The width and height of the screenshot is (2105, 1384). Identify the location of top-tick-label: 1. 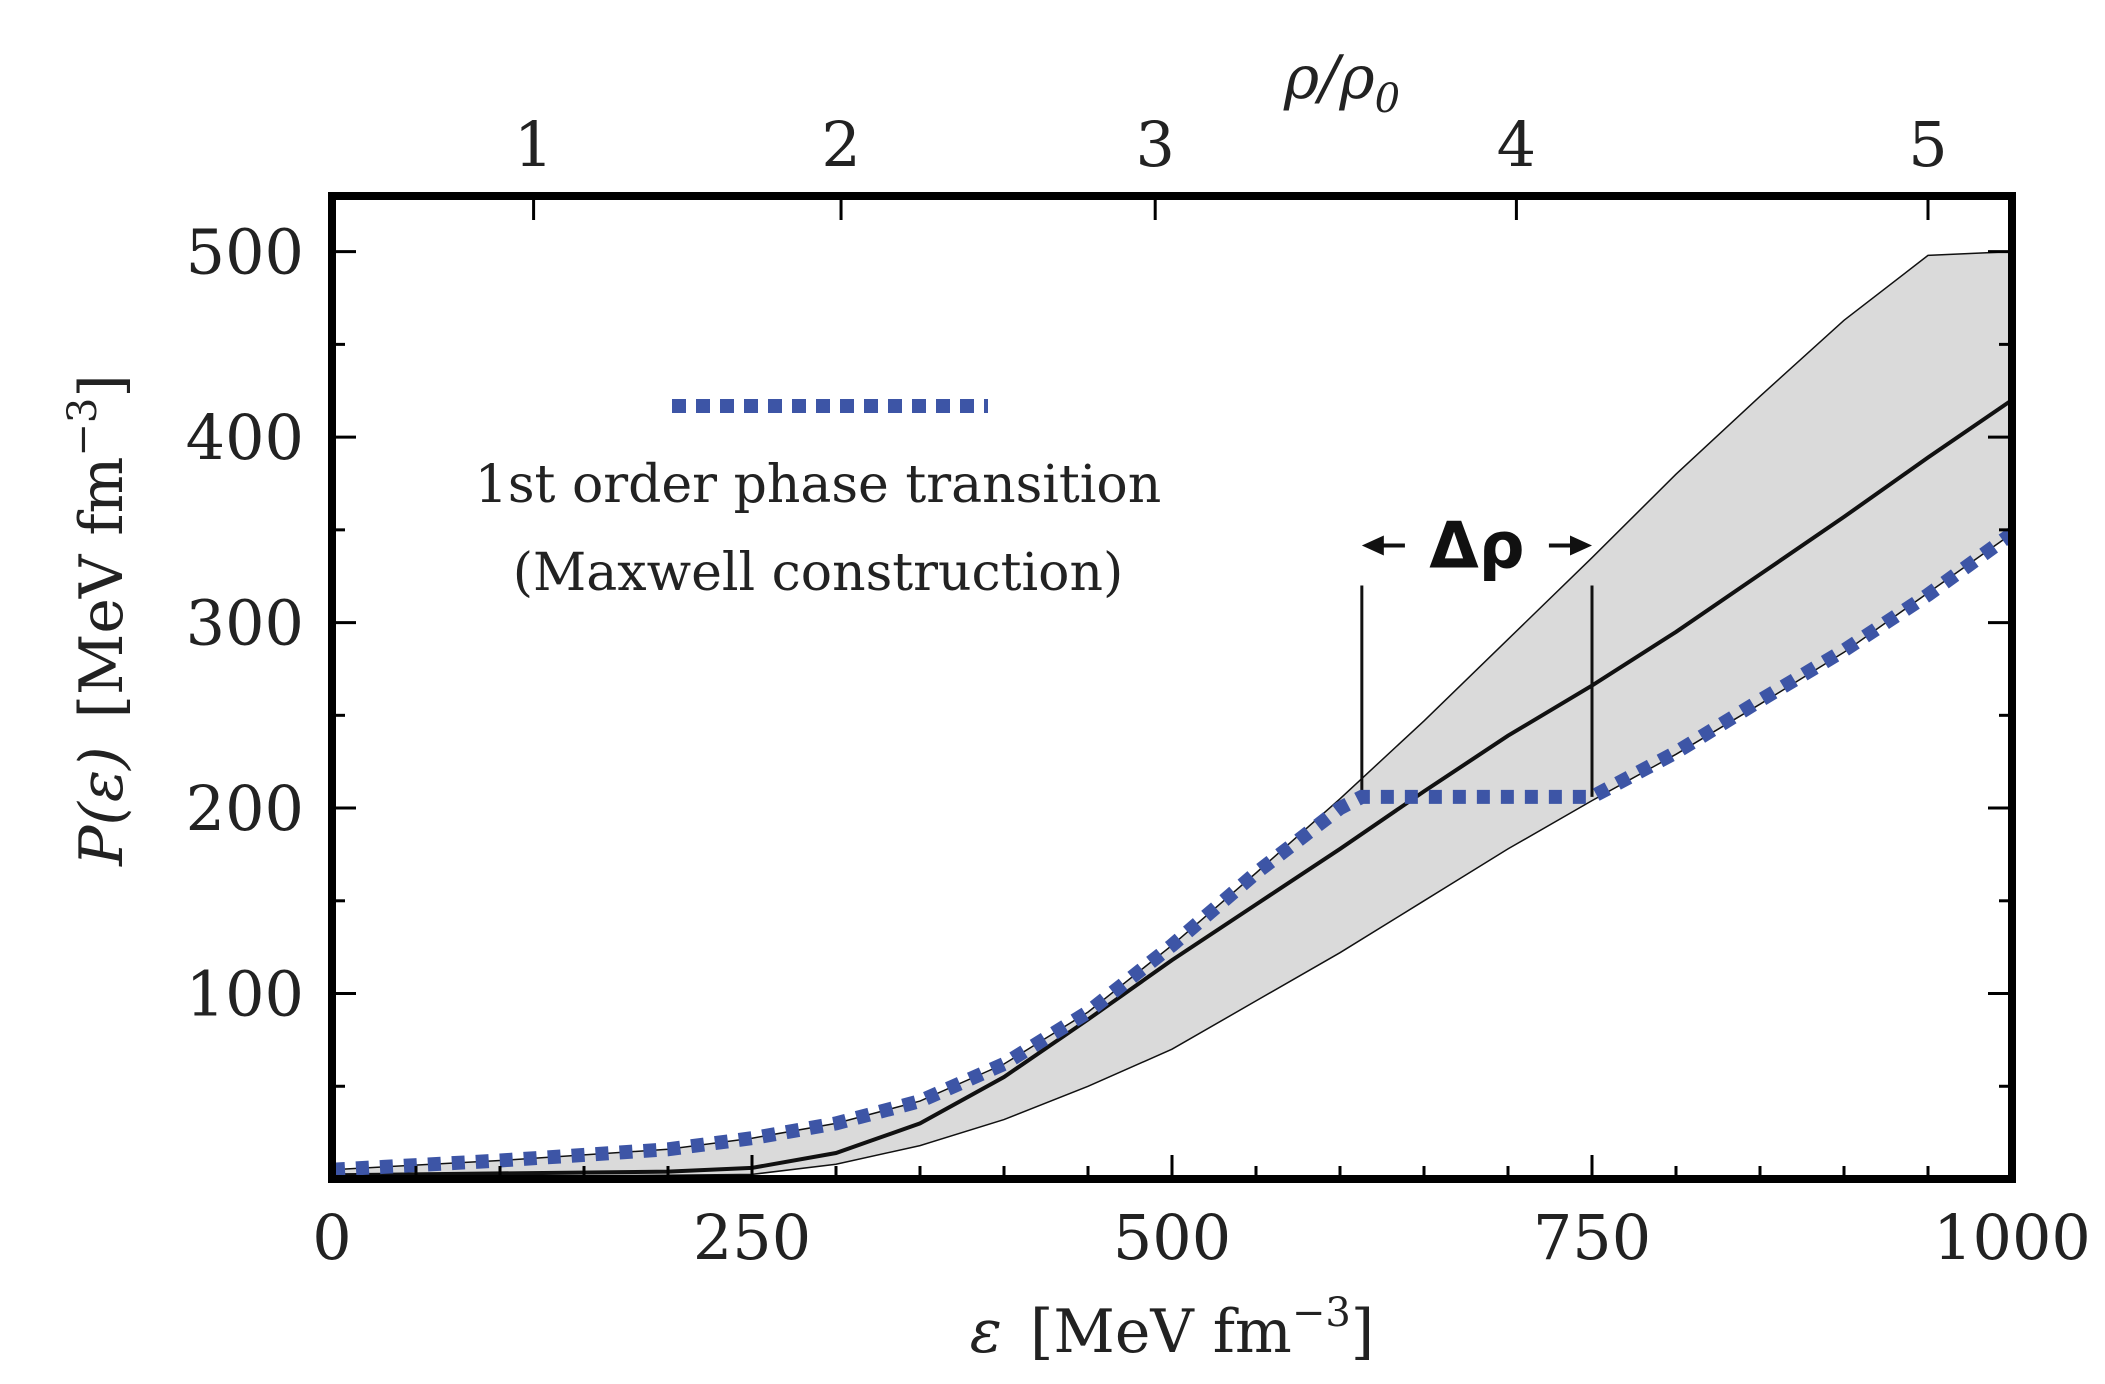
(533, 144).